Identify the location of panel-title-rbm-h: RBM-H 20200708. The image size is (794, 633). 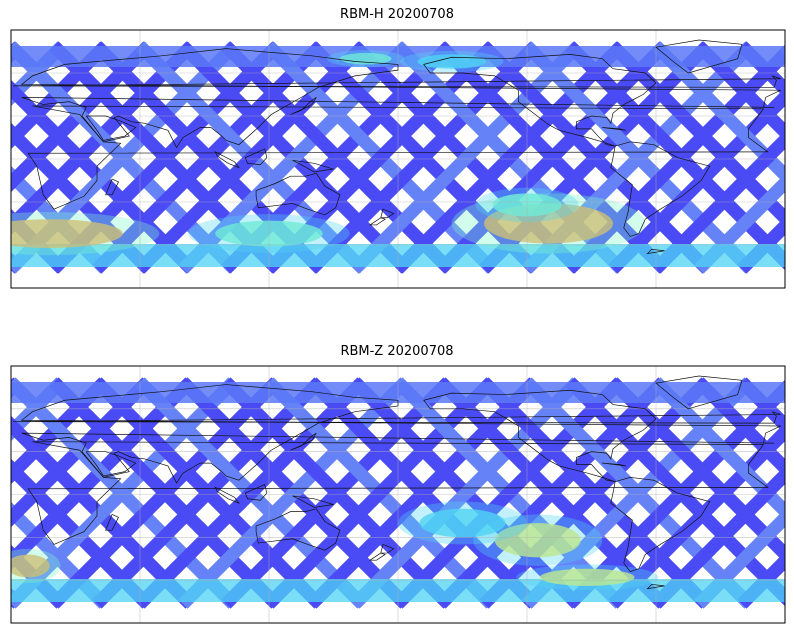
(397, 14).